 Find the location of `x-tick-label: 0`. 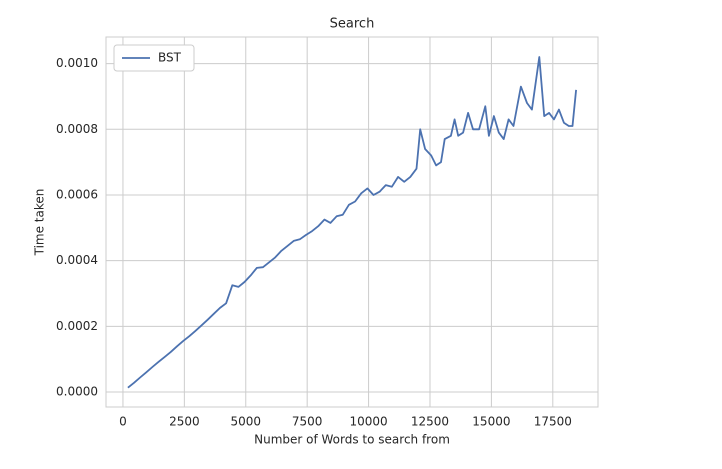

x-tick-label: 0 is located at coordinates (123, 422).